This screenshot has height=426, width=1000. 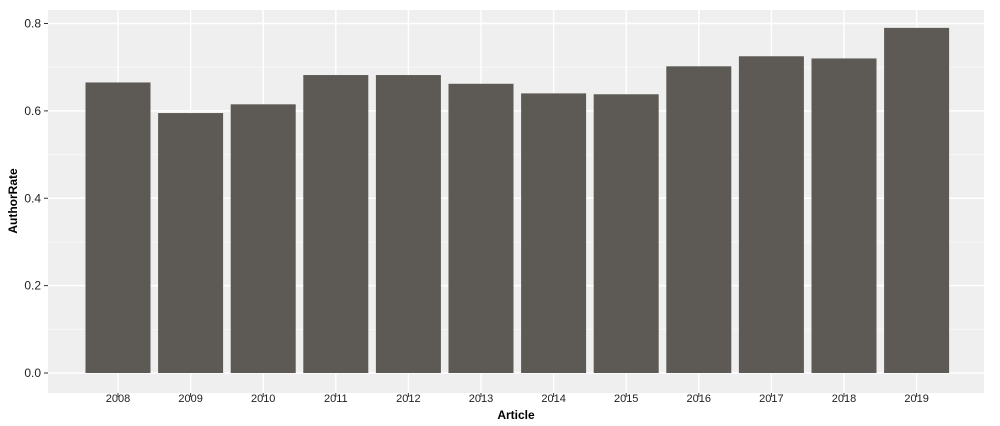 What do you see at coordinates (626, 399) in the screenshot?
I see `x-tick-label: 2015` at bounding box center [626, 399].